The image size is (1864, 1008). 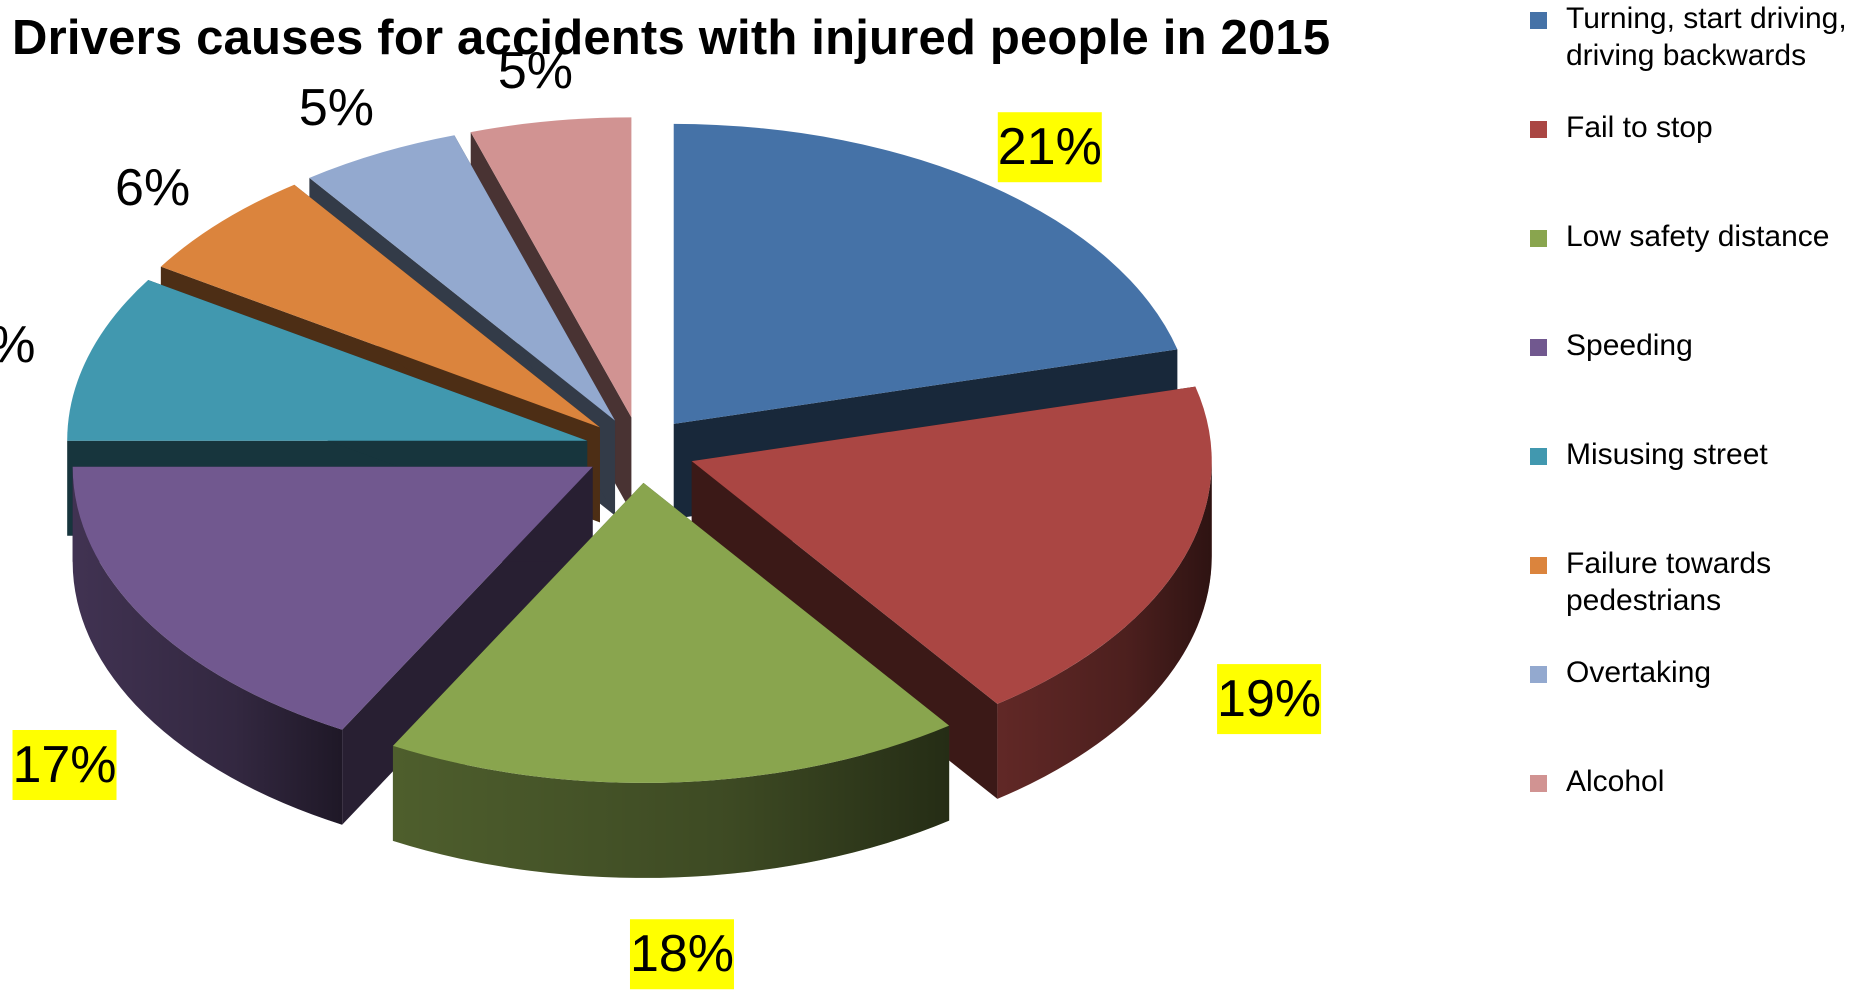 What do you see at coordinates (1698, 236) in the screenshot?
I see `legend-label: Low safety distance` at bounding box center [1698, 236].